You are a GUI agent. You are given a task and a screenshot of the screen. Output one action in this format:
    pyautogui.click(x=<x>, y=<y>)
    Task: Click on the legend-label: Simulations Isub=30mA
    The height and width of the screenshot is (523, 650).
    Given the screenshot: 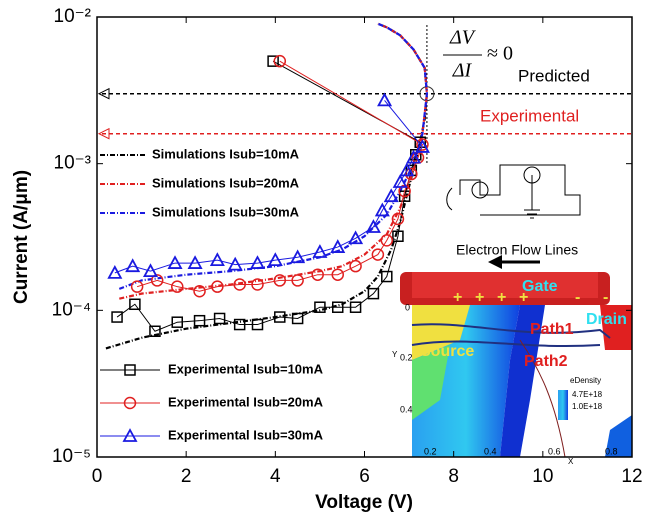 What is the action you would take?
    pyautogui.click(x=226, y=211)
    